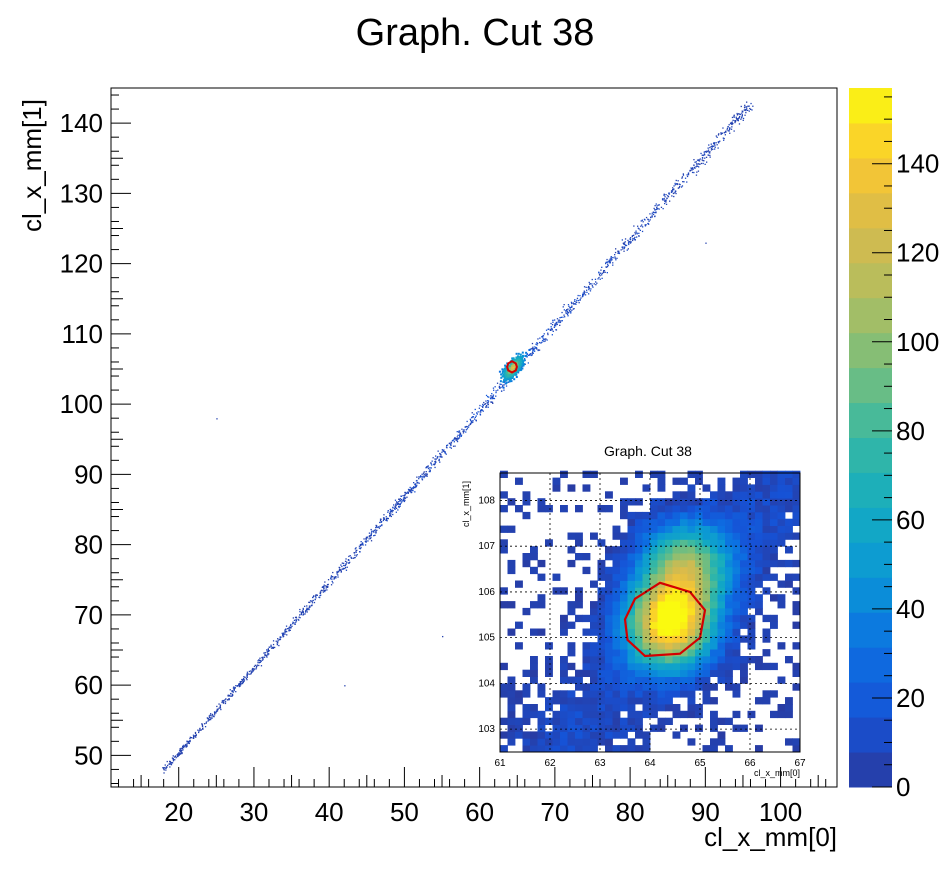 The height and width of the screenshot is (876, 951). I want to click on inset-y-tick-label: 103, so click(486, 729).